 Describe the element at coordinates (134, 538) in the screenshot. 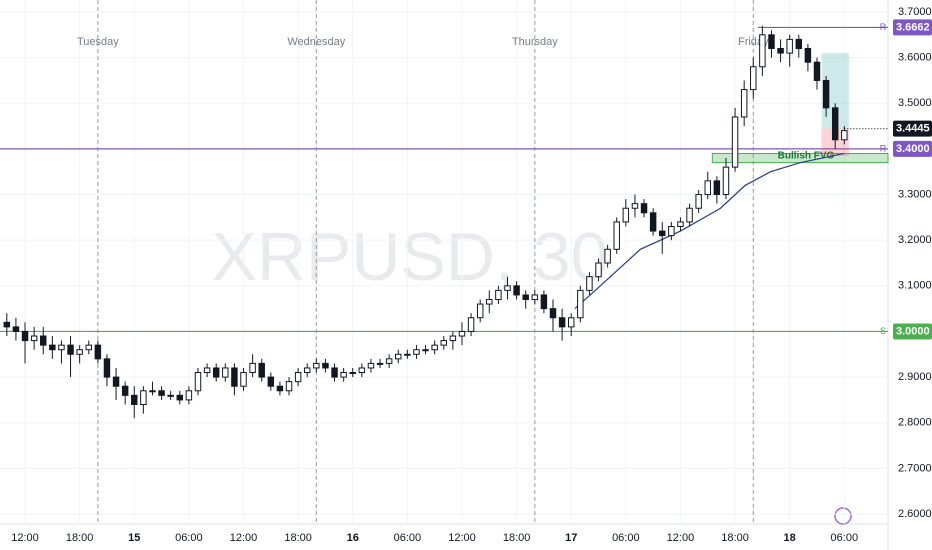

I see `x-tick-label: 15` at that location.